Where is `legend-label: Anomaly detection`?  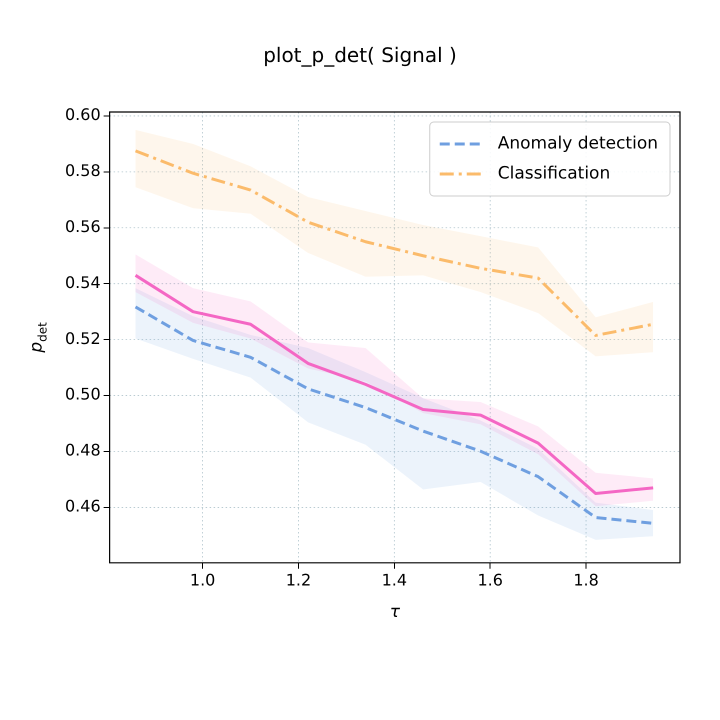 legend-label: Anomaly detection is located at coordinates (578, 143).